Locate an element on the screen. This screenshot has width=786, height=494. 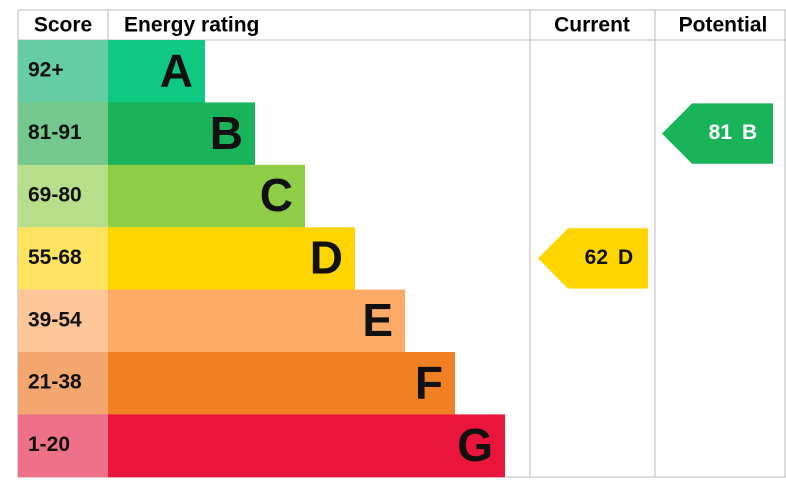
rating-letter: G is located at coordinates (475, 445).